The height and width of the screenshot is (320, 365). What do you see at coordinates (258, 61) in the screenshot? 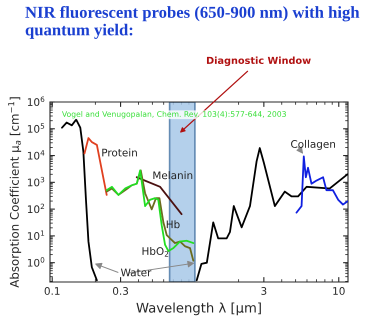
I see `band-label: Diagnostic Window` at bounding box center [258, 61].